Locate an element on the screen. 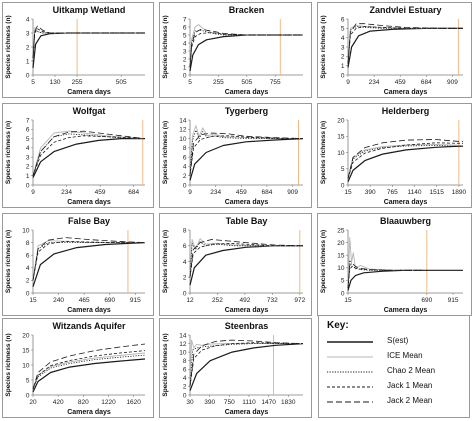 The width and height of the screenshot is (474, 421). chart-title: Uitkamp Wetland is located at coordinates (89, 10).